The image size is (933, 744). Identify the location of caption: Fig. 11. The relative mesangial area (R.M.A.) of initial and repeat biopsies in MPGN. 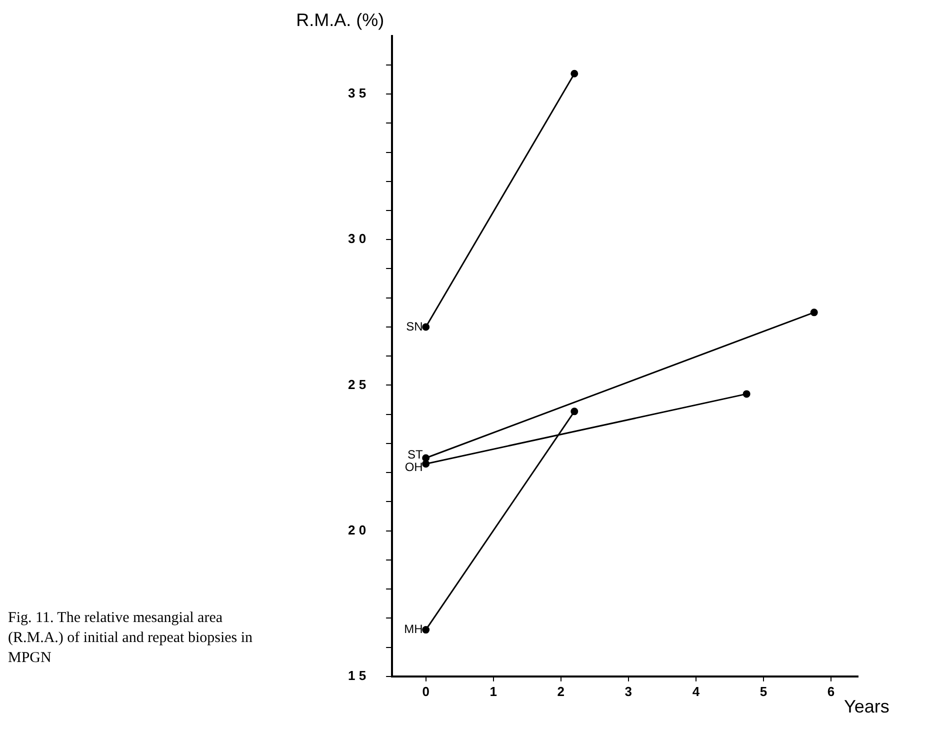
(131, 638).